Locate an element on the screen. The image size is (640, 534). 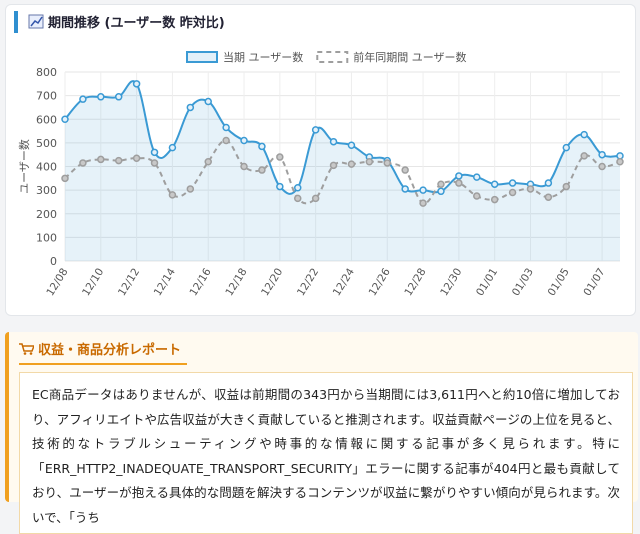
x-tick-label: 01/01 is located at coordinates (487, 282).